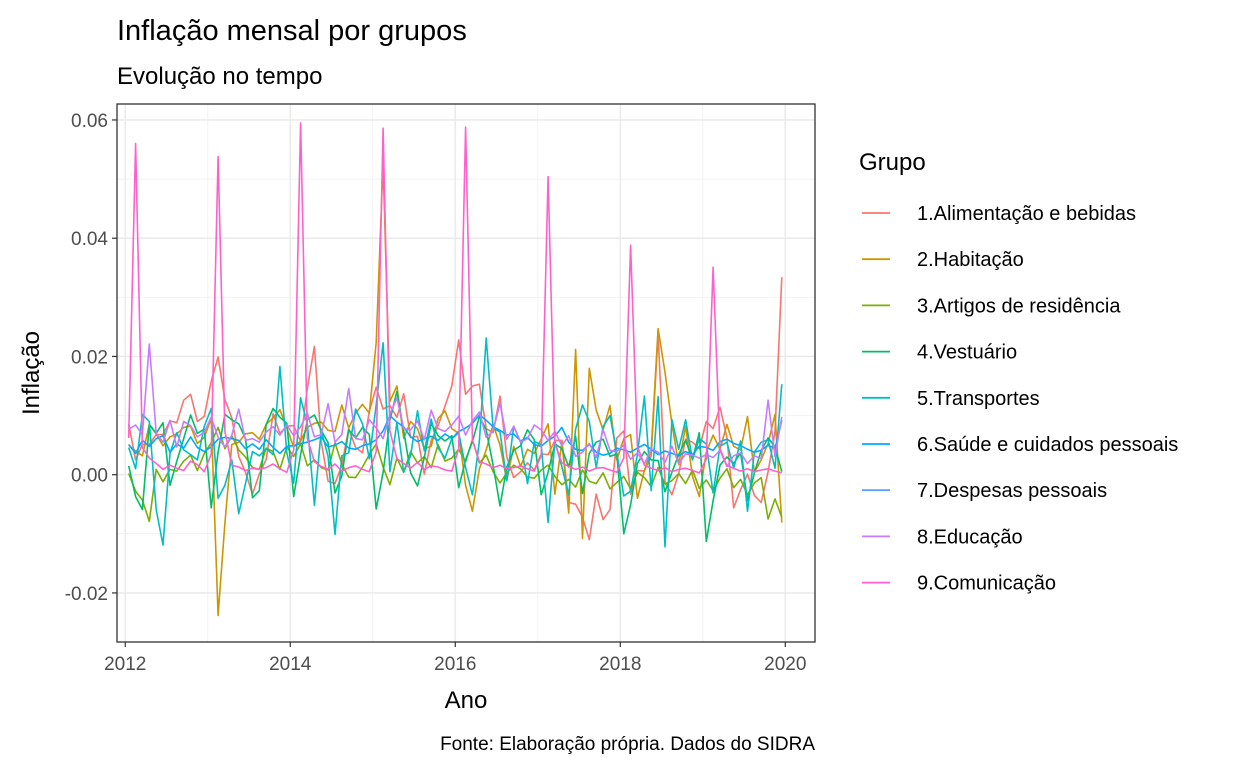 Image resolution: width=1248 pixels, height=768 pixels. I want to click on y-tick-label: 0.02, so click(89, 357).